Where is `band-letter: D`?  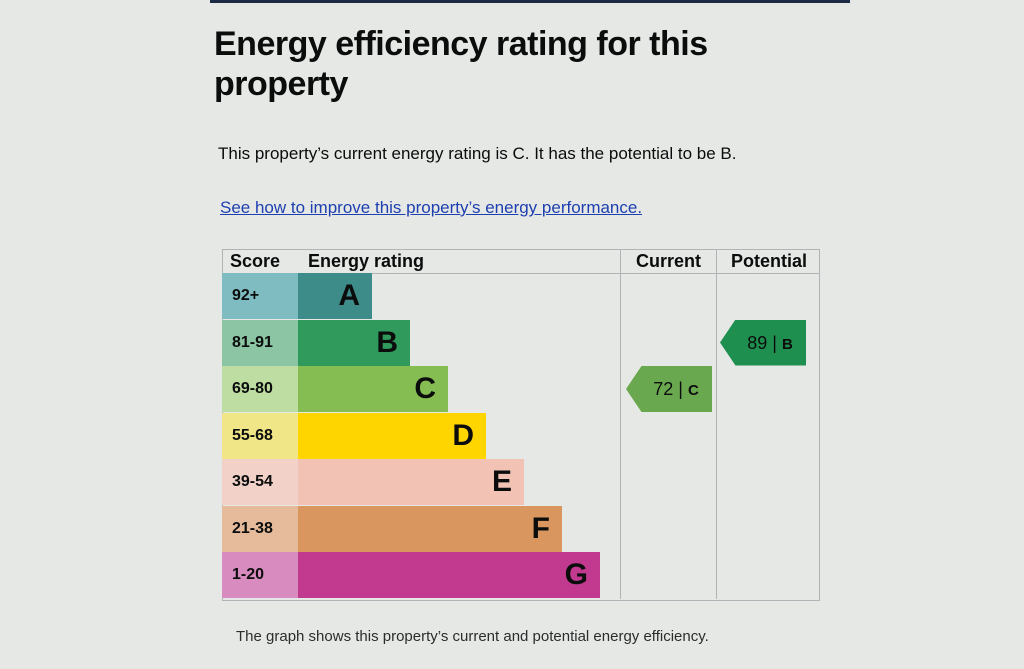
band-letter: D is located at coordinates (463, 435).